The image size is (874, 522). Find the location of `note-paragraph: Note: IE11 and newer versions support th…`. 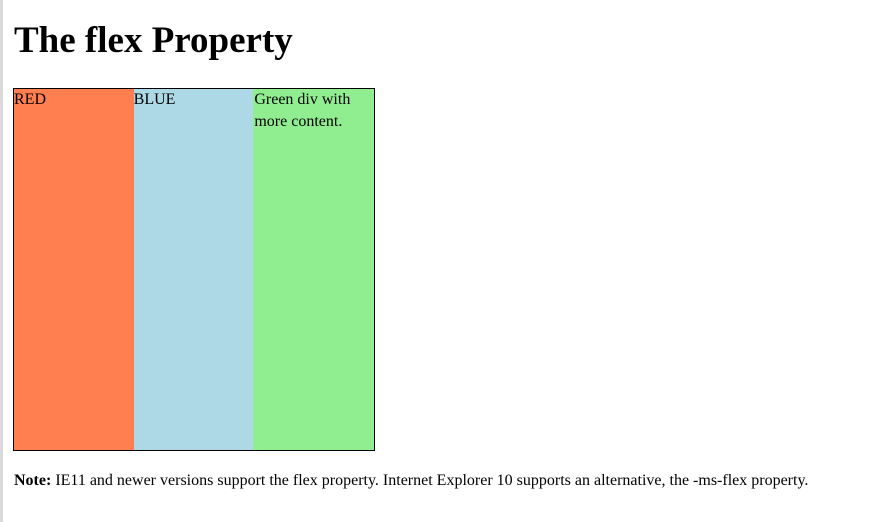

note-paragraph: Note: IE11 and newer versions support th… is located at coordinates (440, 481).